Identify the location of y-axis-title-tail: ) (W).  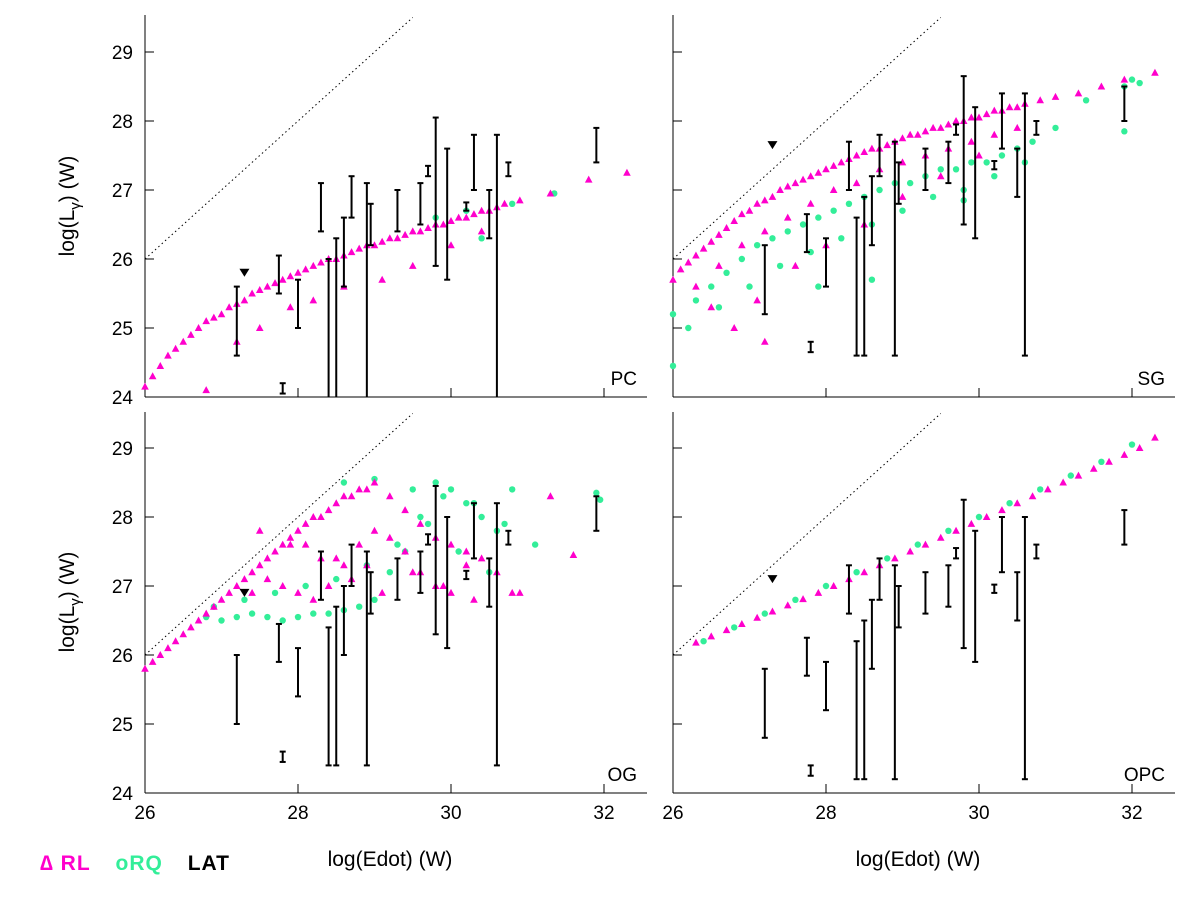
(67, 179).